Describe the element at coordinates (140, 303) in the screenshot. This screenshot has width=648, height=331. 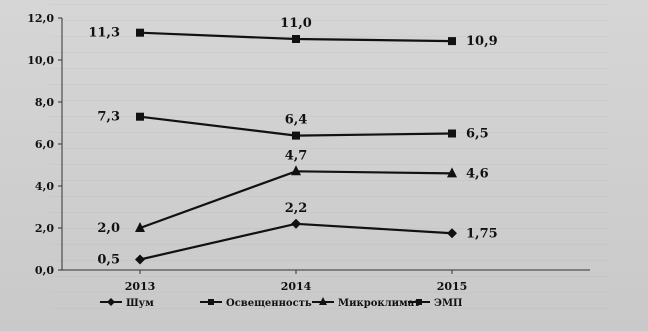
I see `legend-entry-label: Шум` at that location.